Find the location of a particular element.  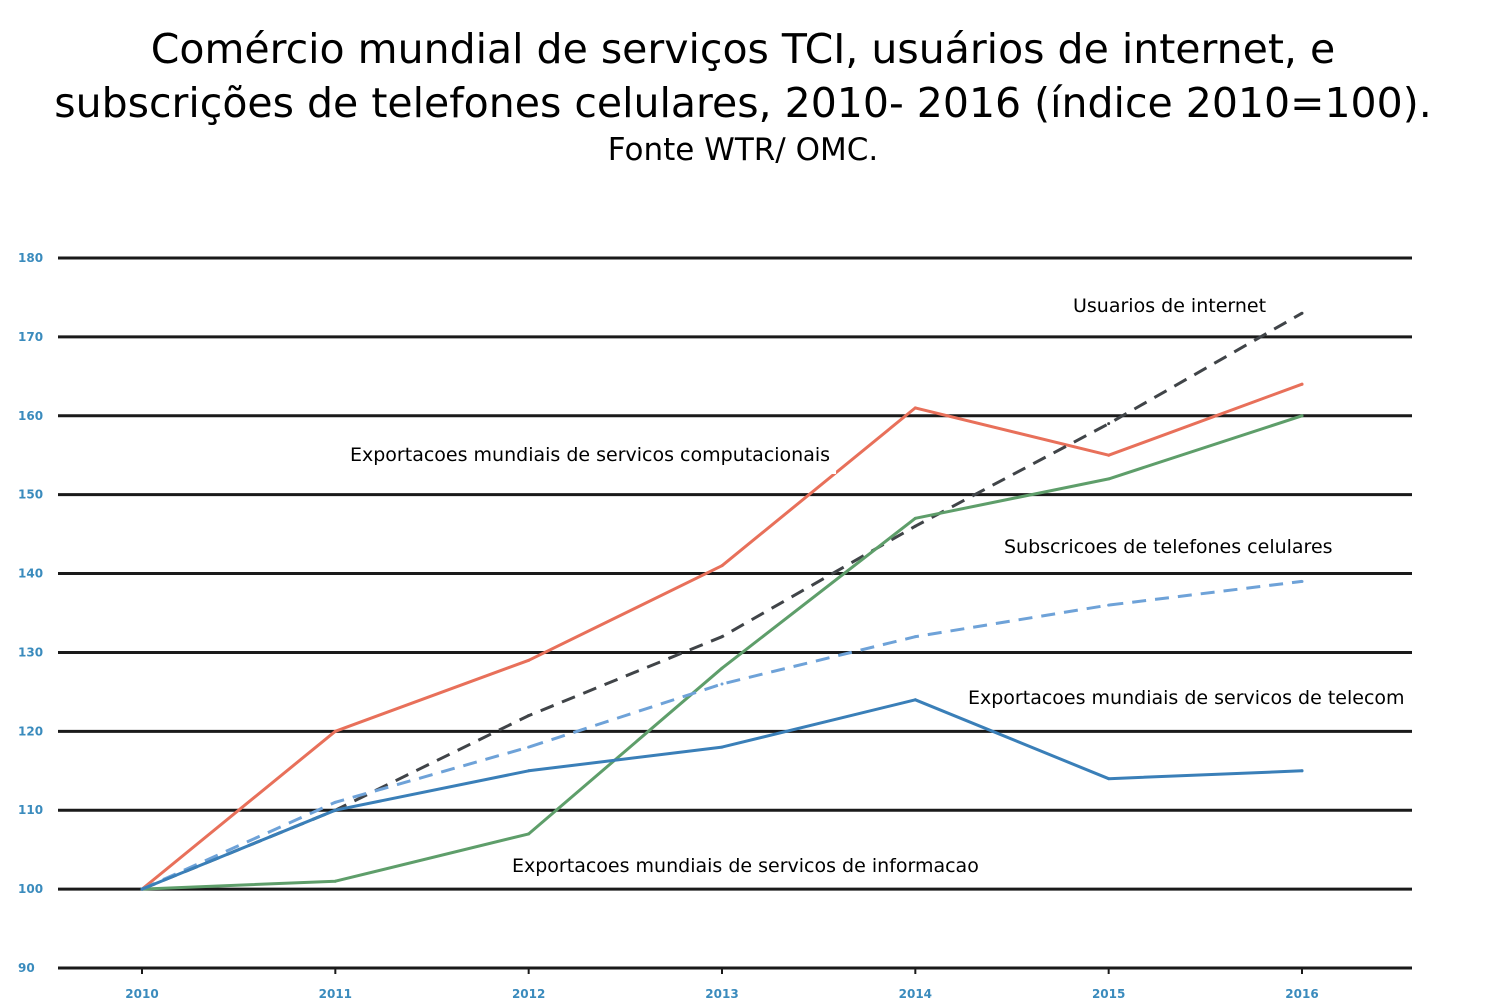

x-tick-label: 2010 is located at coordinates (141, 994).